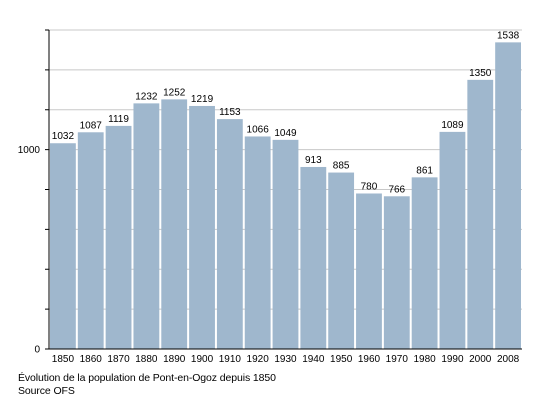  I want to click on x-tick-label: 1920, so click(258, 359).